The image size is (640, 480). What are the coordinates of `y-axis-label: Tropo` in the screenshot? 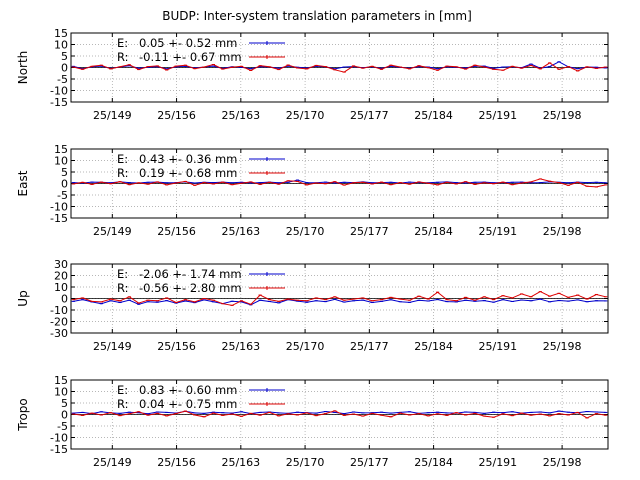 It's located at (23, 415).